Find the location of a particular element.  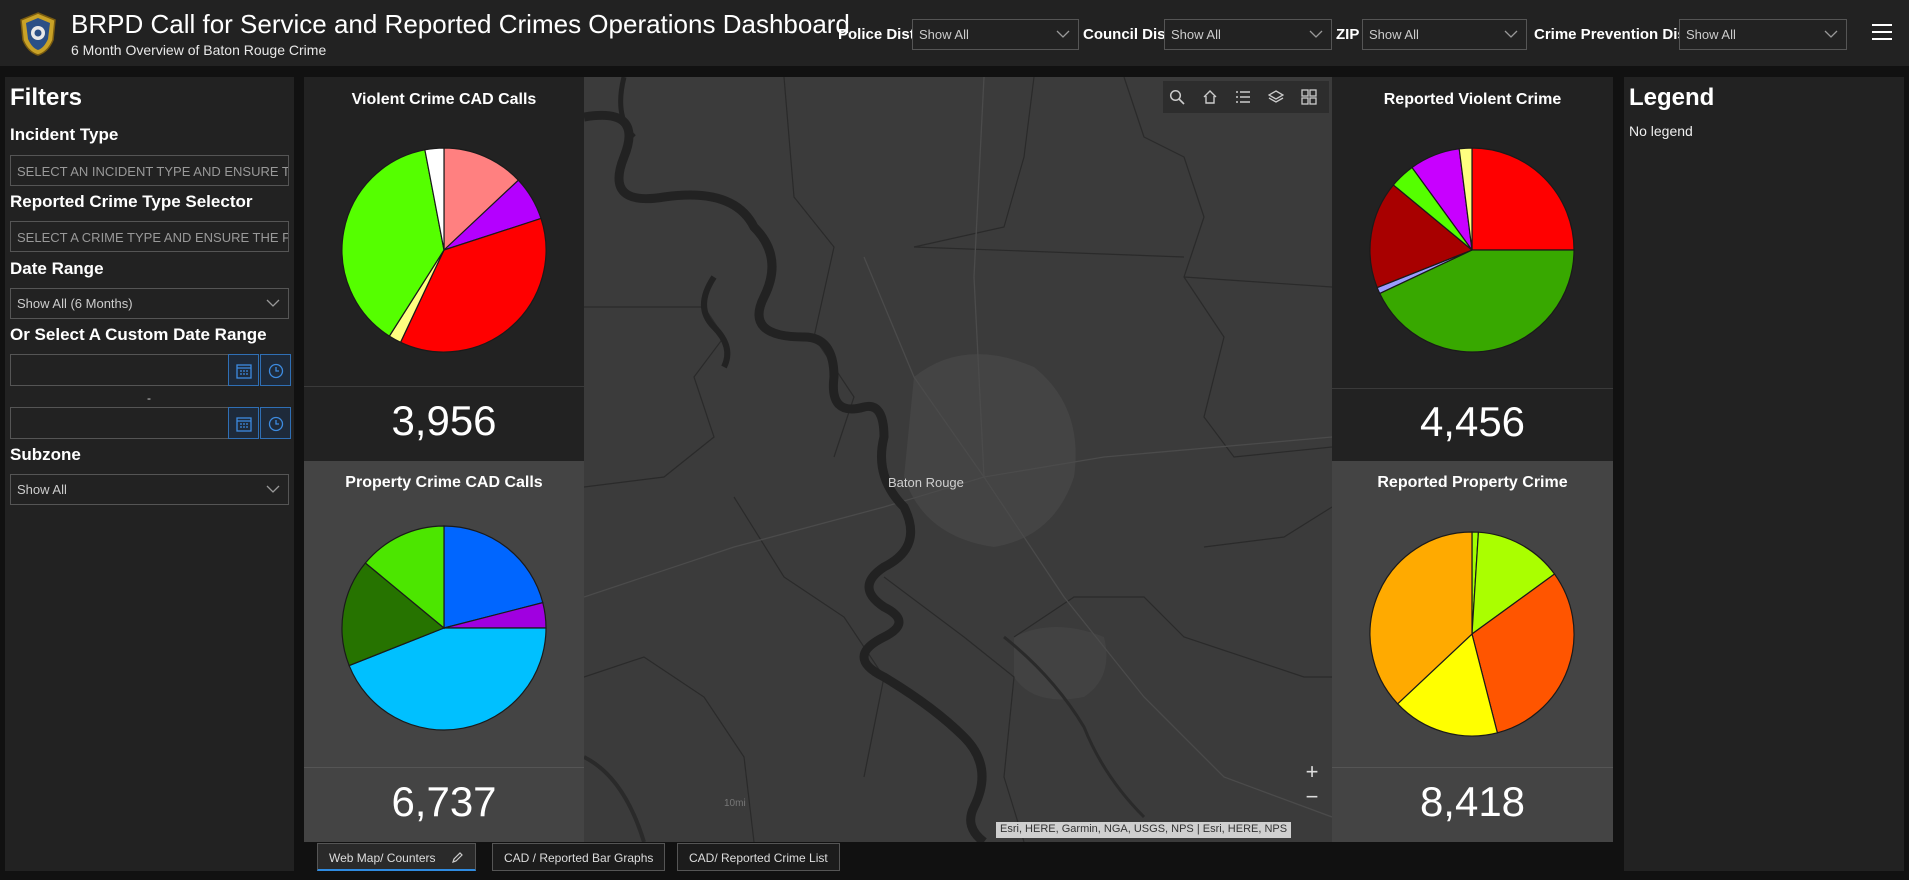

start-calendar-button is located at coordinates (243, 370).